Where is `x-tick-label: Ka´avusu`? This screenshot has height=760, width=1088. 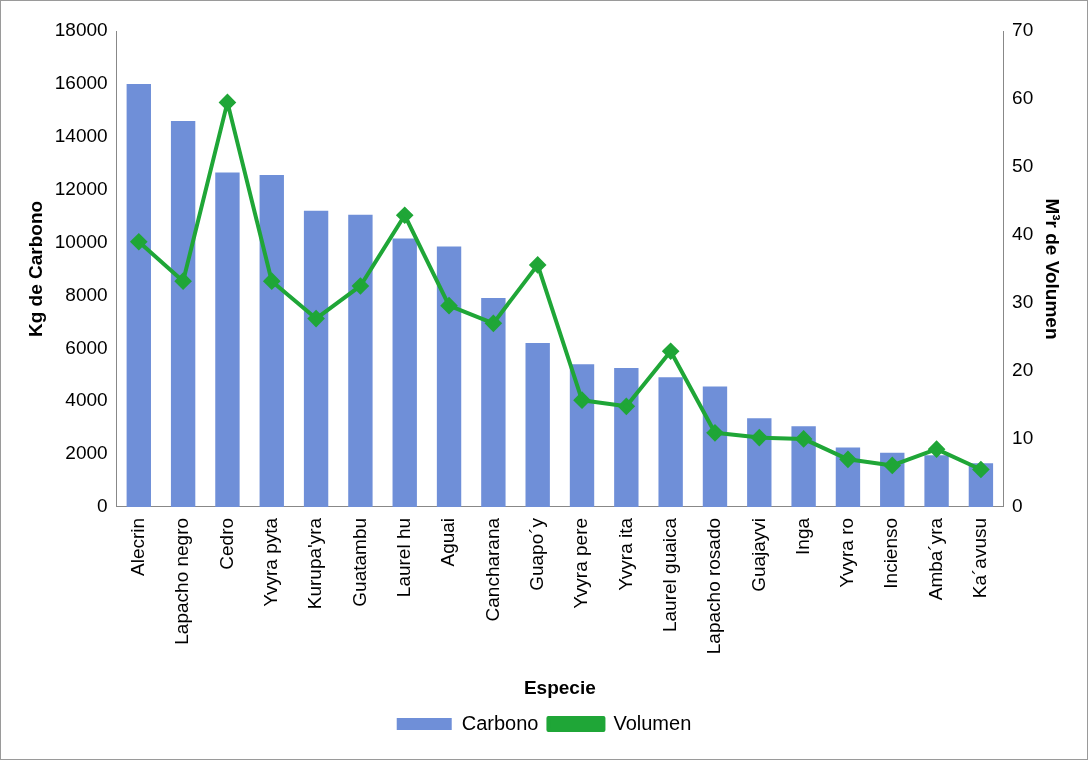
x-tick-label: Ka´avusu is located at coordinates (980, 558).